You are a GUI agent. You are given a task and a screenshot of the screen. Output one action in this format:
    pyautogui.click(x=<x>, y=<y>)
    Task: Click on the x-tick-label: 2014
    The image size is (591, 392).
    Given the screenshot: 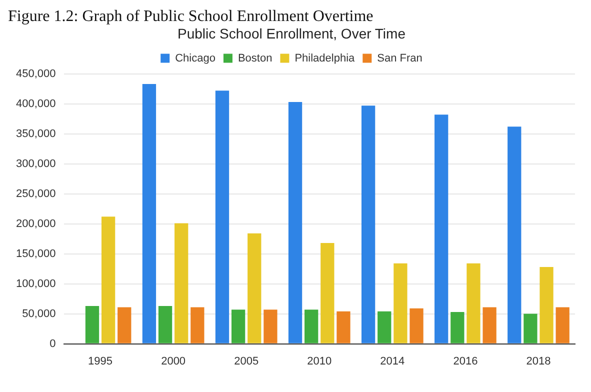 What is the action you would take?
    pyautogui.click(x=392, y=361)
    